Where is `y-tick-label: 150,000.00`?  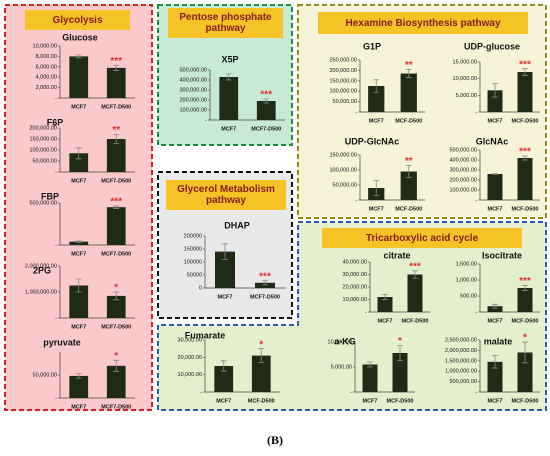 y-tick-label: 150,000.00 is located at coordinates (343, 81).